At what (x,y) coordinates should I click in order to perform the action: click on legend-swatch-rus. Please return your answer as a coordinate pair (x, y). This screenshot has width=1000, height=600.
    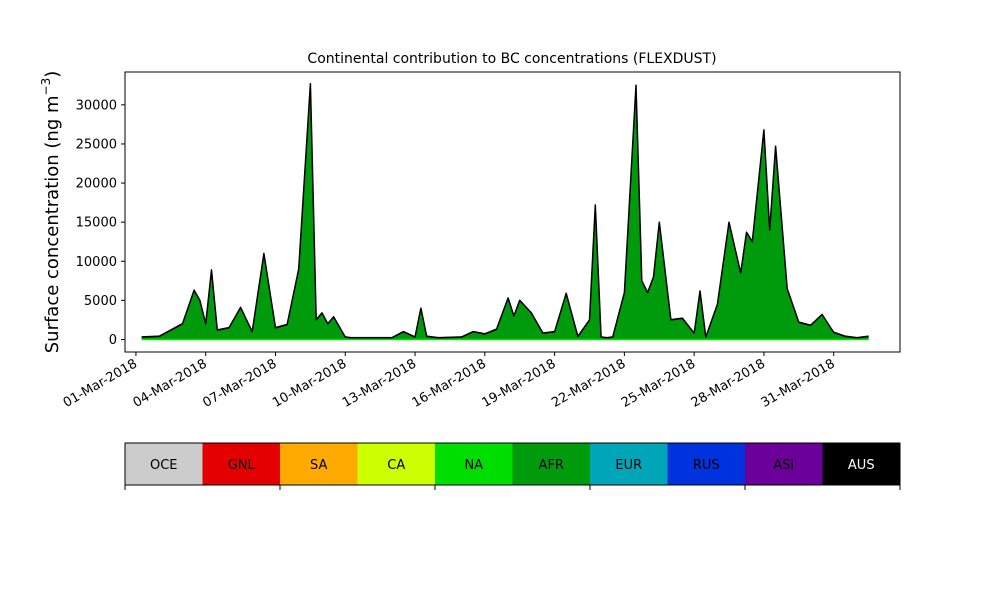
    Looking at the image, I should click on (706, 464).